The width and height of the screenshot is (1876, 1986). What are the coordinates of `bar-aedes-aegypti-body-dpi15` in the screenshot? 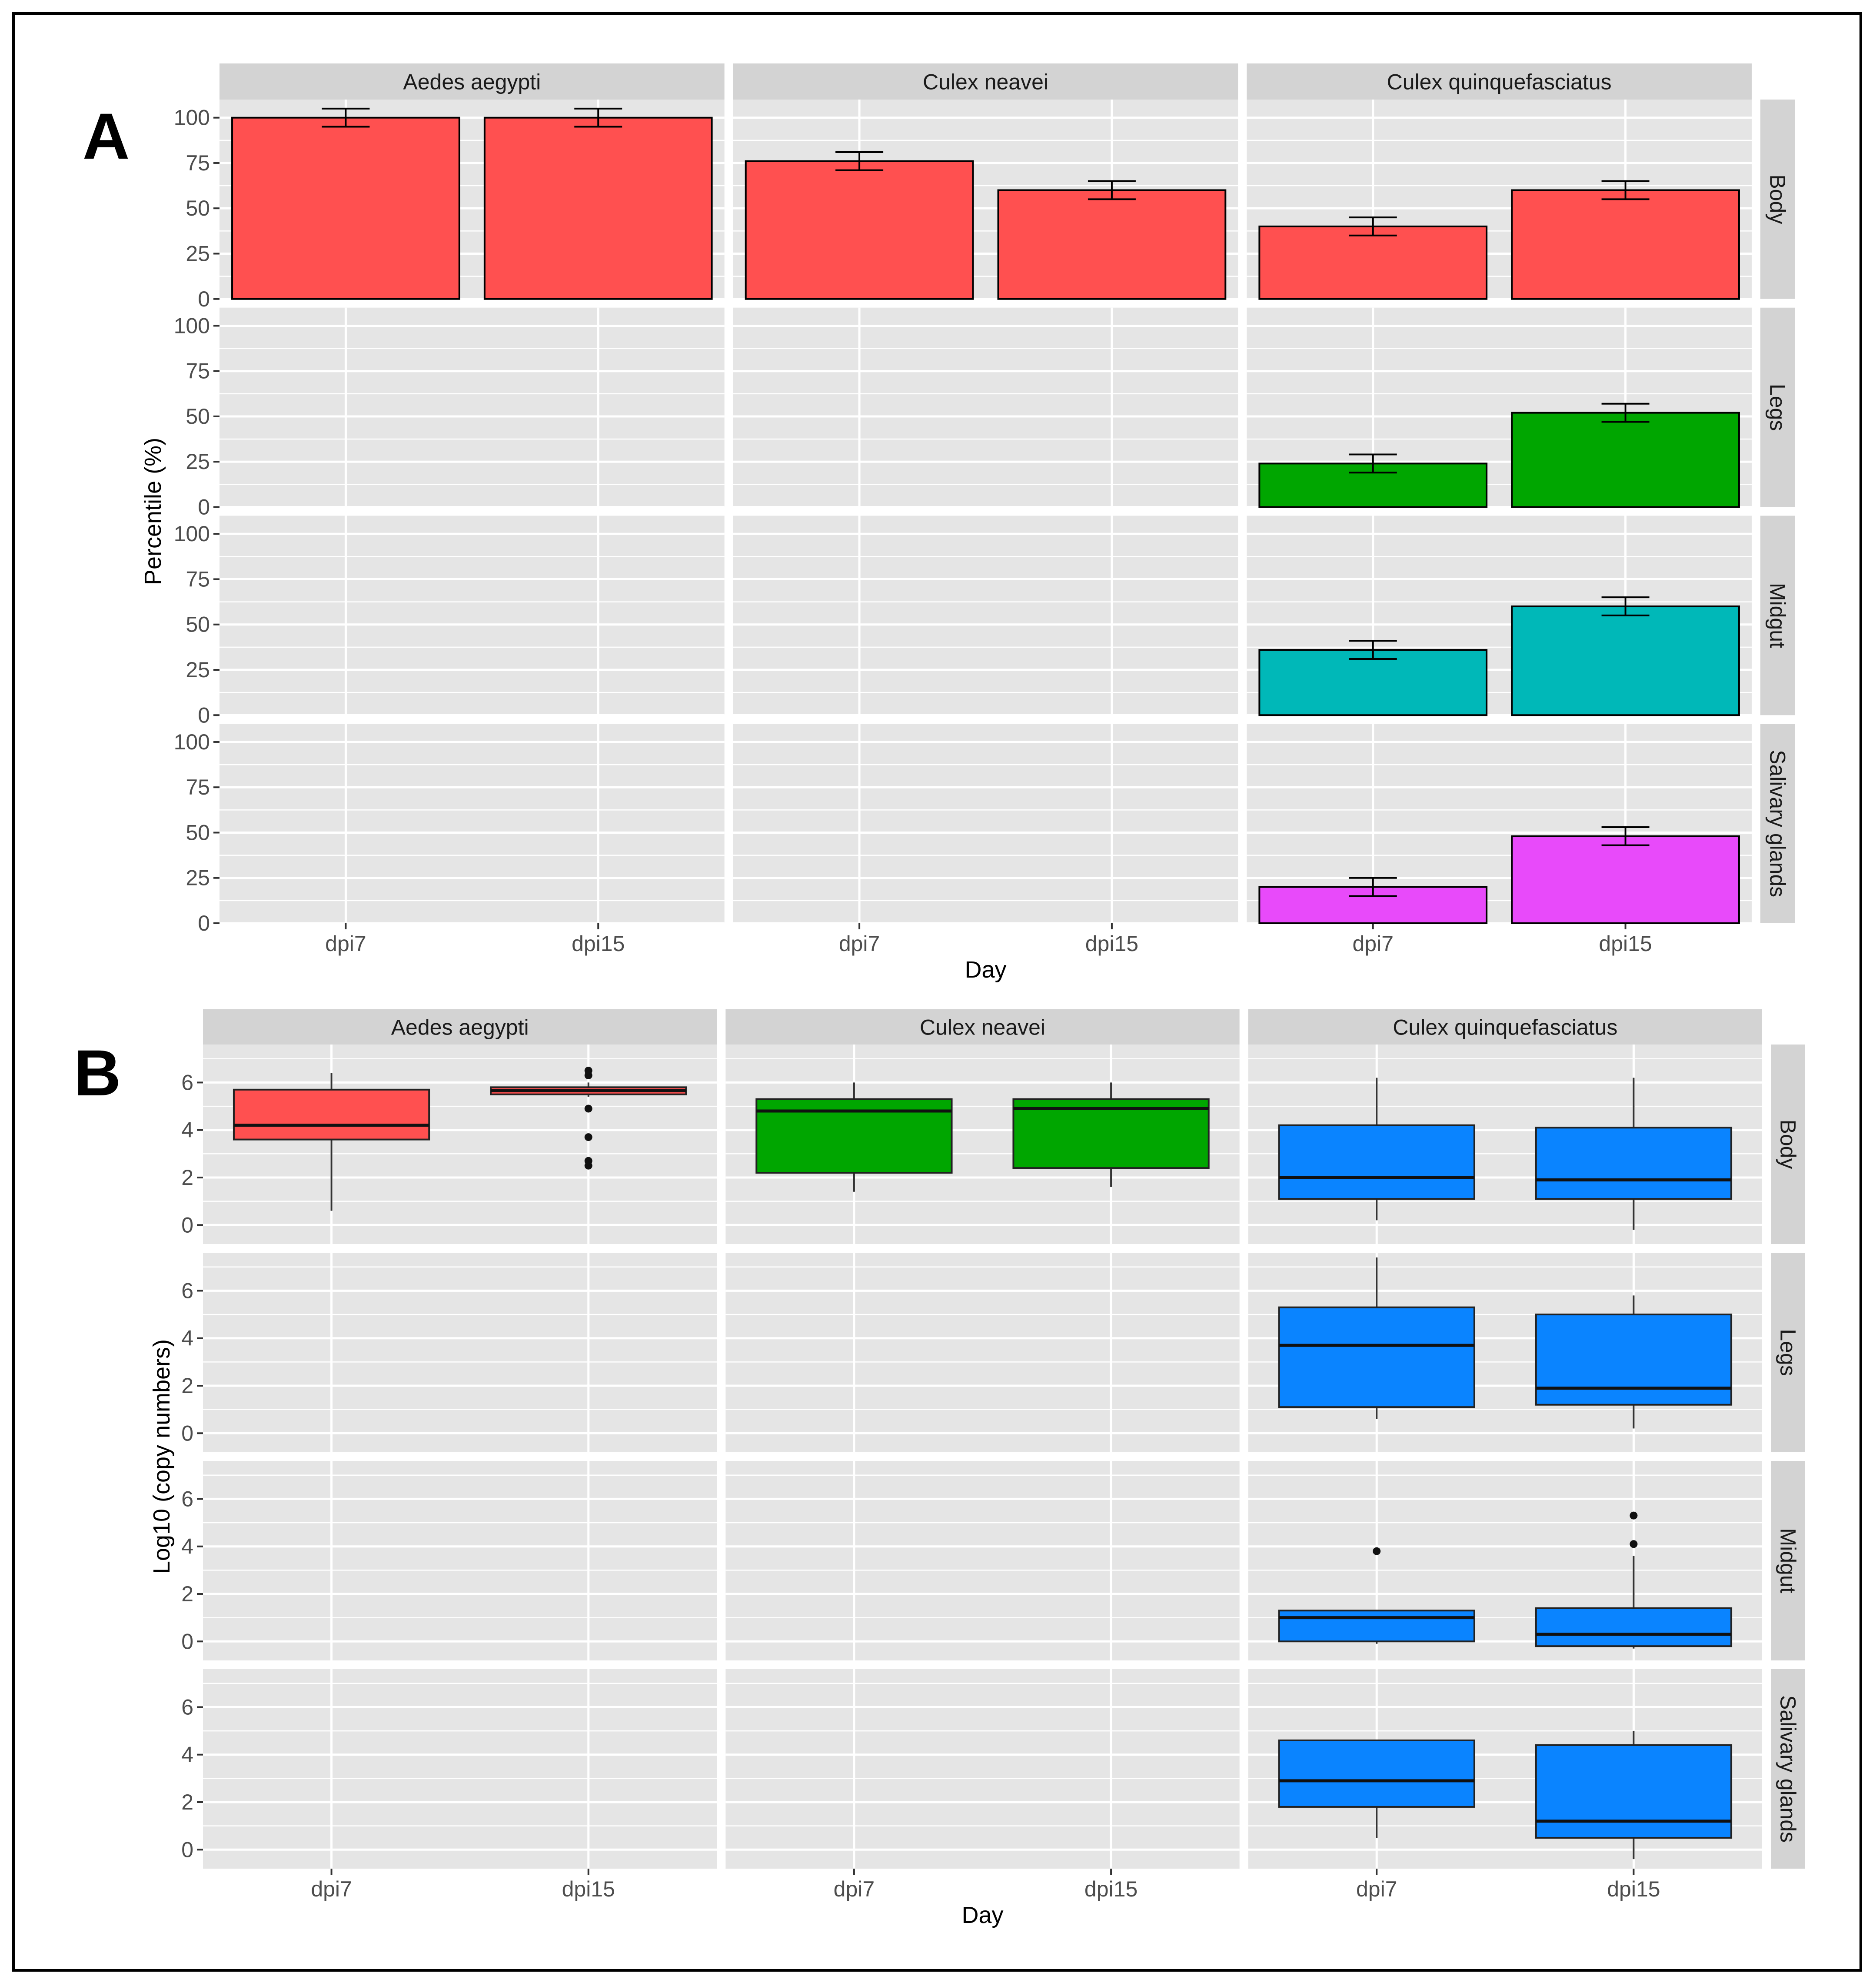 It's located at (598, 208).